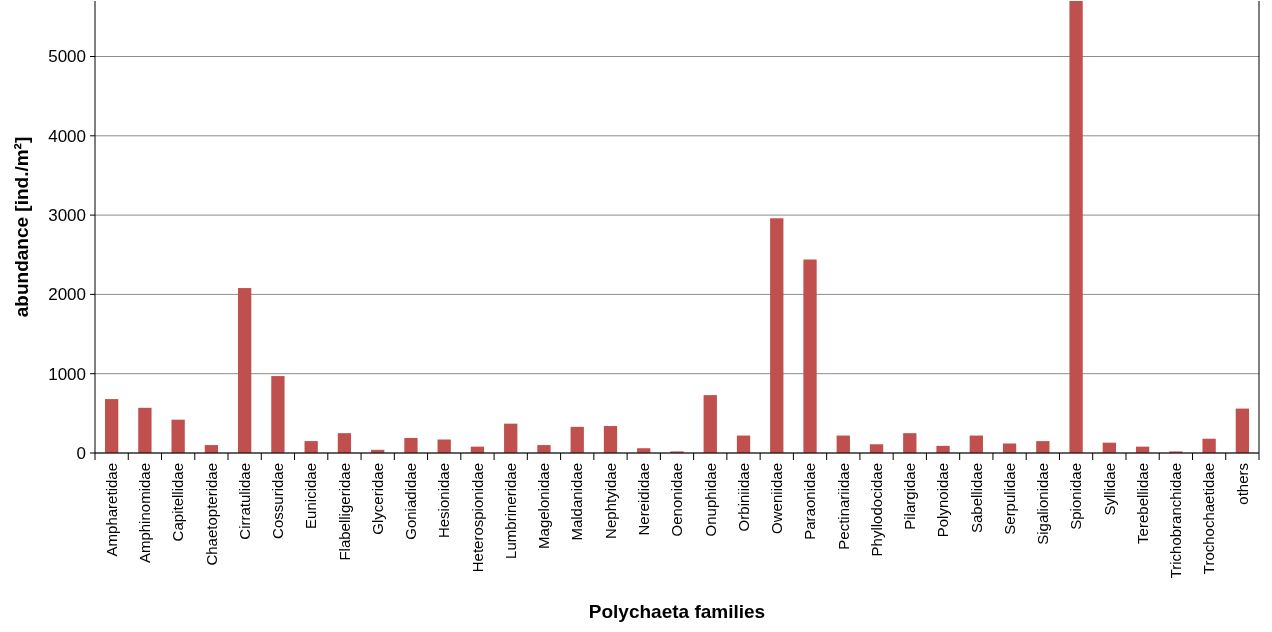 The image size is (1272, 632). Describe the element at coordinates (1142, 503) in the screenshot. I see `x-tick-label: Terebellidae` at that location.